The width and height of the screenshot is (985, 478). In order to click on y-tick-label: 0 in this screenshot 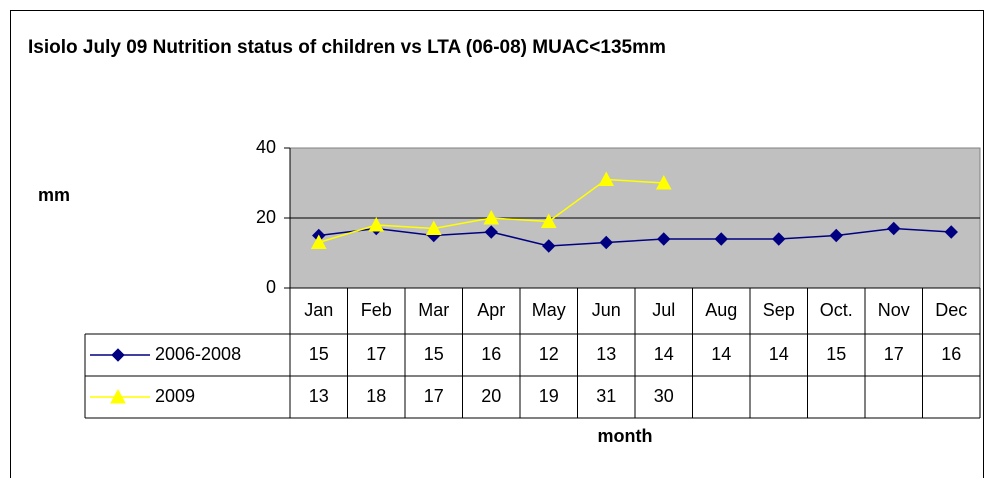, I will do `click(271, 287)`.